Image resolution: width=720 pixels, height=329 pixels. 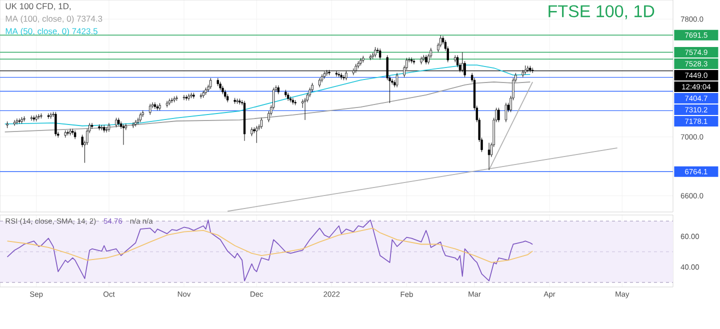 I want to click on chart-title: FTSE 100, 1D, so click(x=601, y=12).